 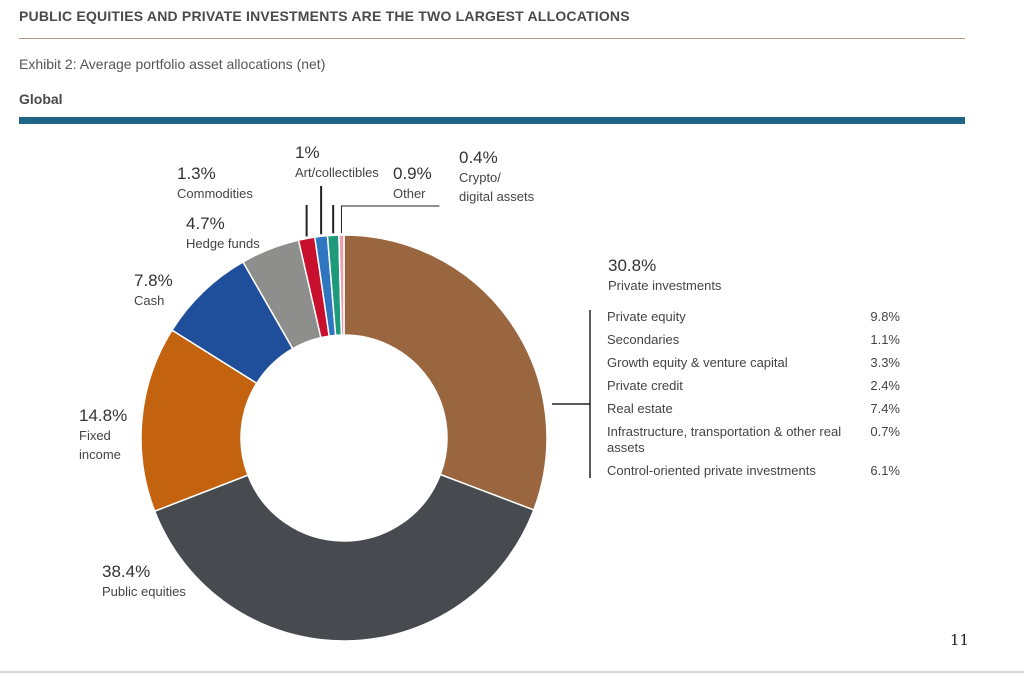 What do you see at coordinates (646, 316) in the screenshot?
I see `breakdown-name: Private equity` at bounding box center [646, 316].